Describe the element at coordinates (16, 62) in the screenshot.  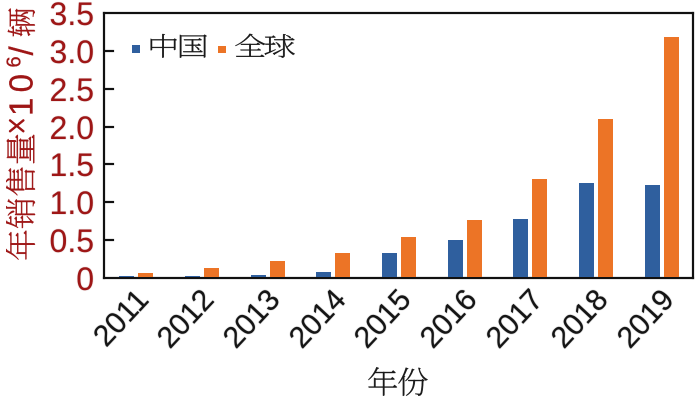
I see `svg-text: 6` at that location.